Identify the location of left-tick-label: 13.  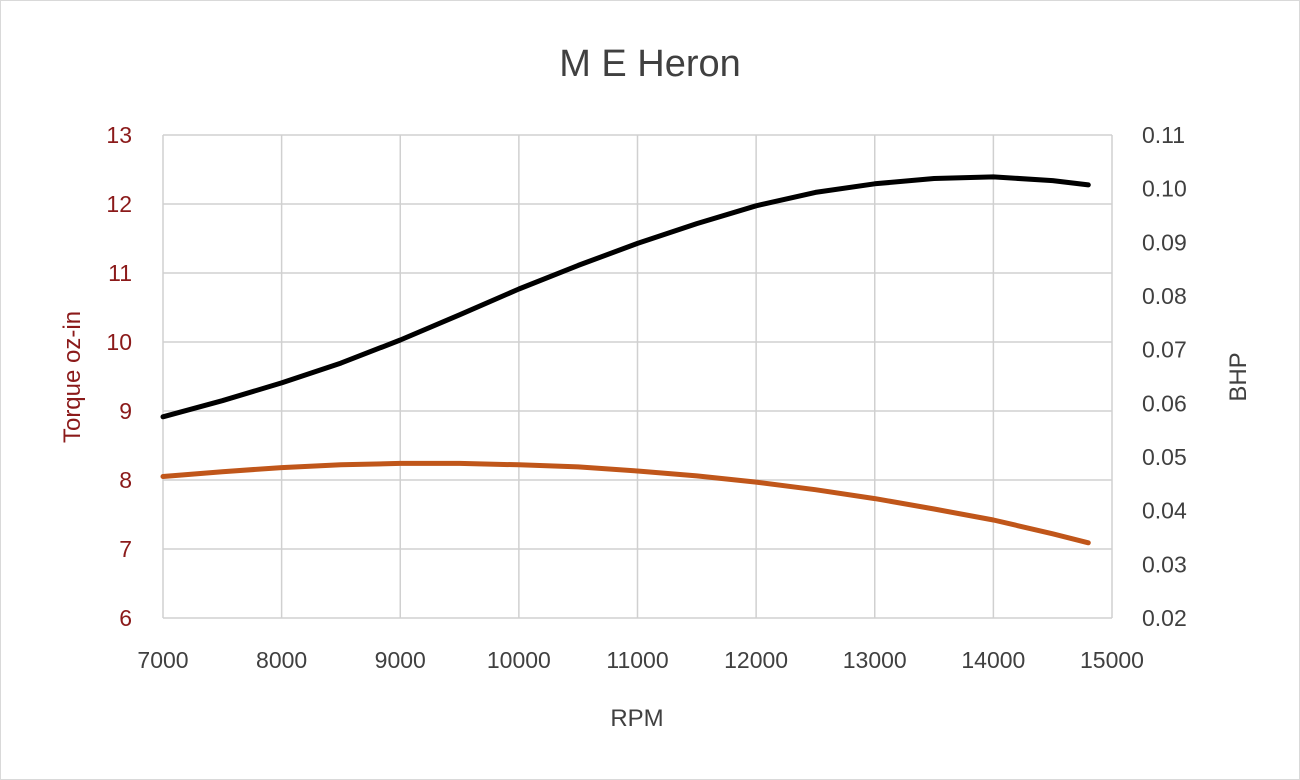
(119, 135).